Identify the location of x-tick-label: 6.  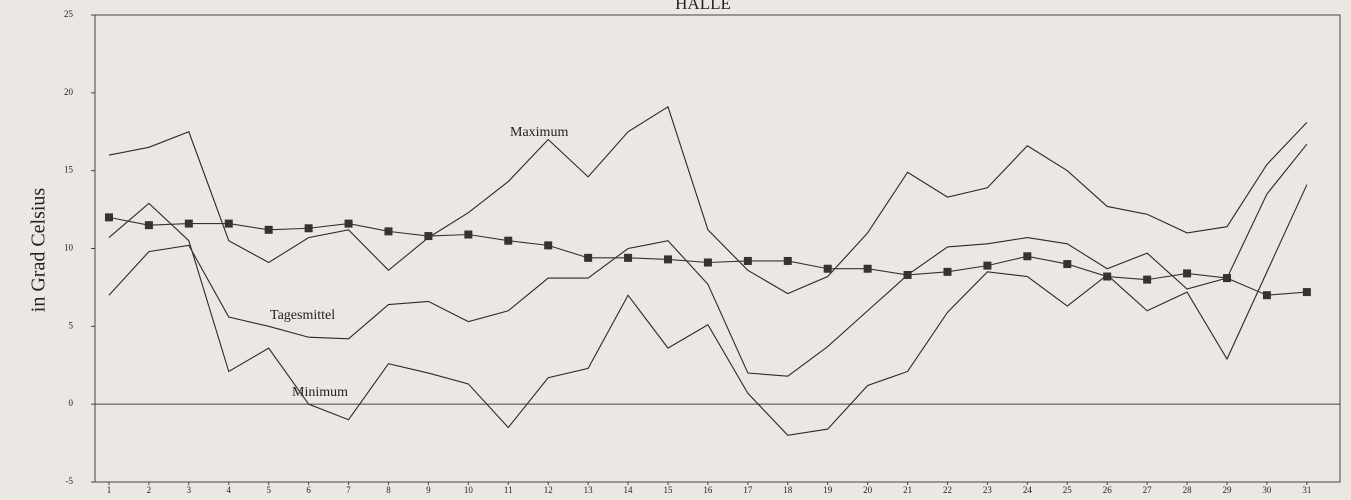
(308, 490).